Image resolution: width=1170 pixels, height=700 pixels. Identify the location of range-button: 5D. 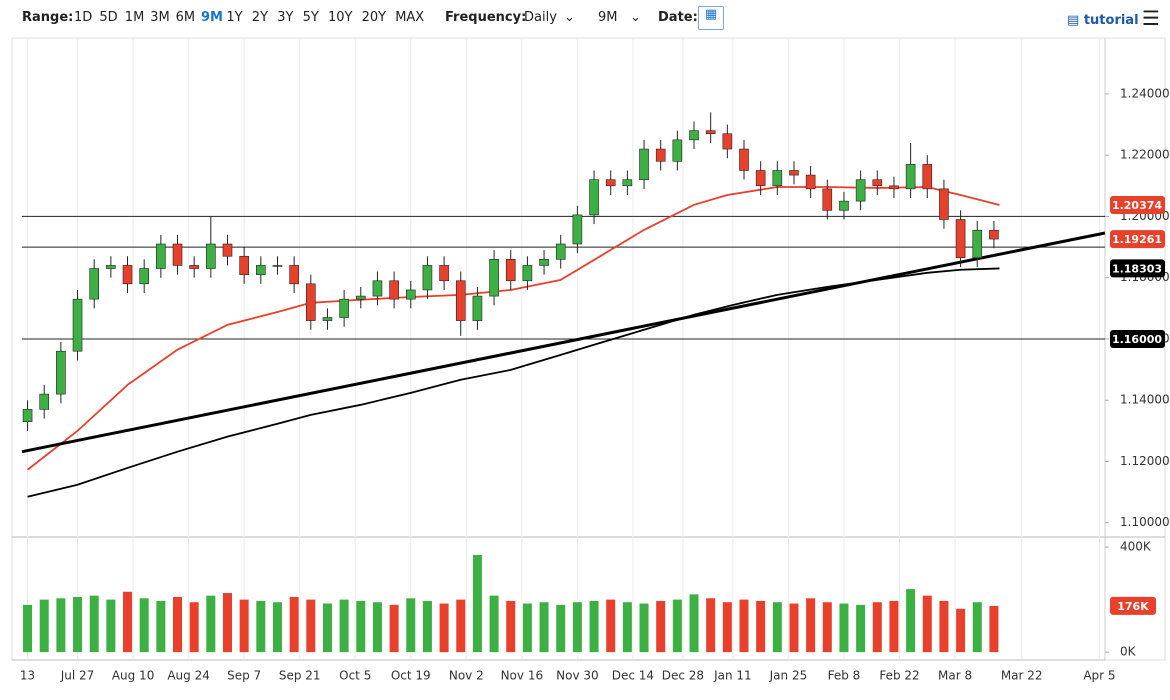
(108, 17).